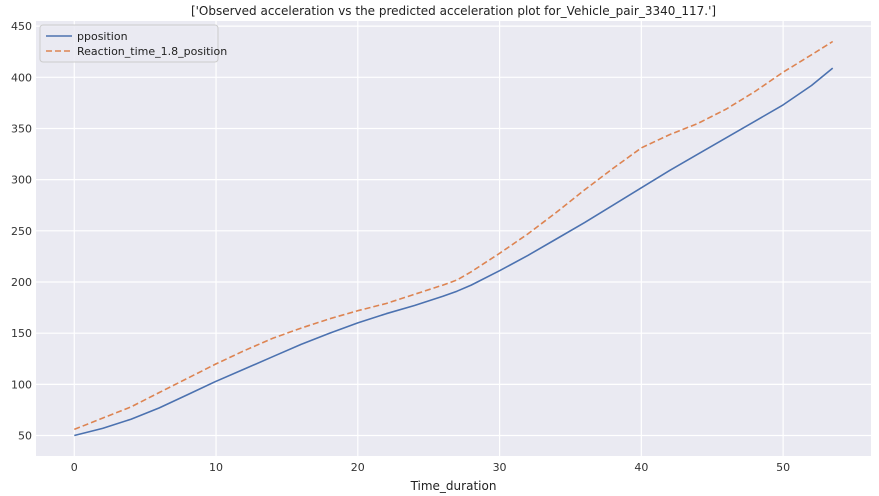 The height and width of the screenshot is (496, 879). I want to click on y-tick-label: 400, so click(21, 77).